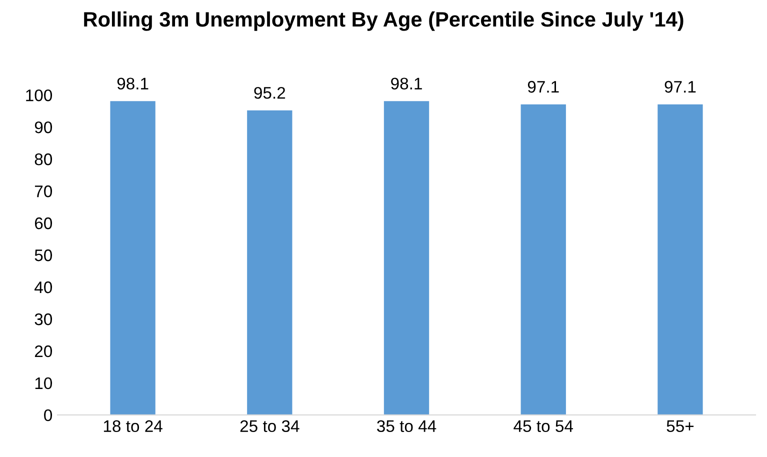 The image size is (767, 457). I want to click on y-tick-label: 50, so click(43, 255).